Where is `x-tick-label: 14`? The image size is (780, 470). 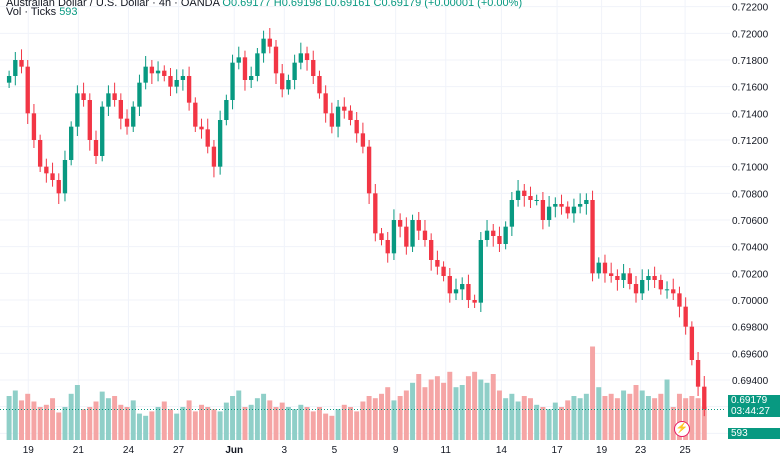 x-tick-label: 14 is located at coordinates (502, 450).